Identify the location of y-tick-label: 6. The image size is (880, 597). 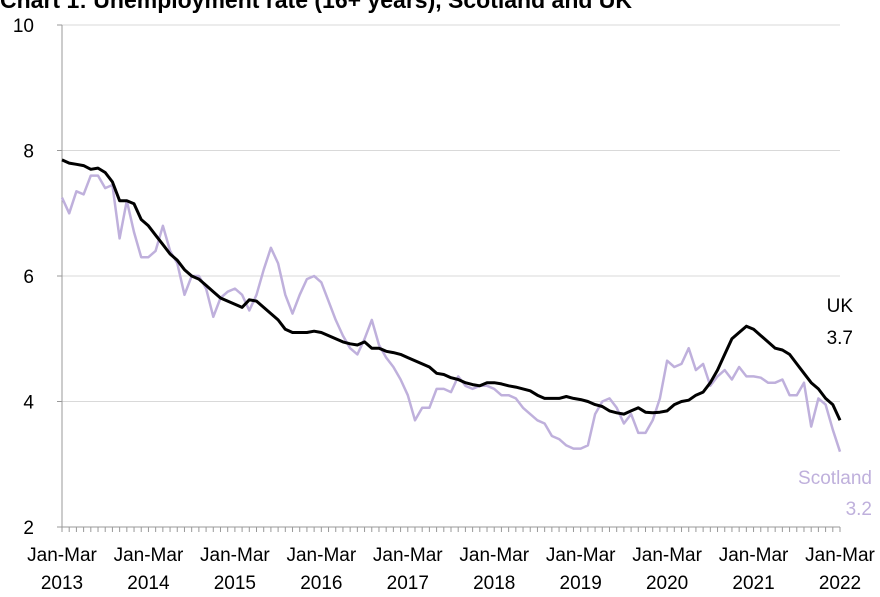
(28, 277).